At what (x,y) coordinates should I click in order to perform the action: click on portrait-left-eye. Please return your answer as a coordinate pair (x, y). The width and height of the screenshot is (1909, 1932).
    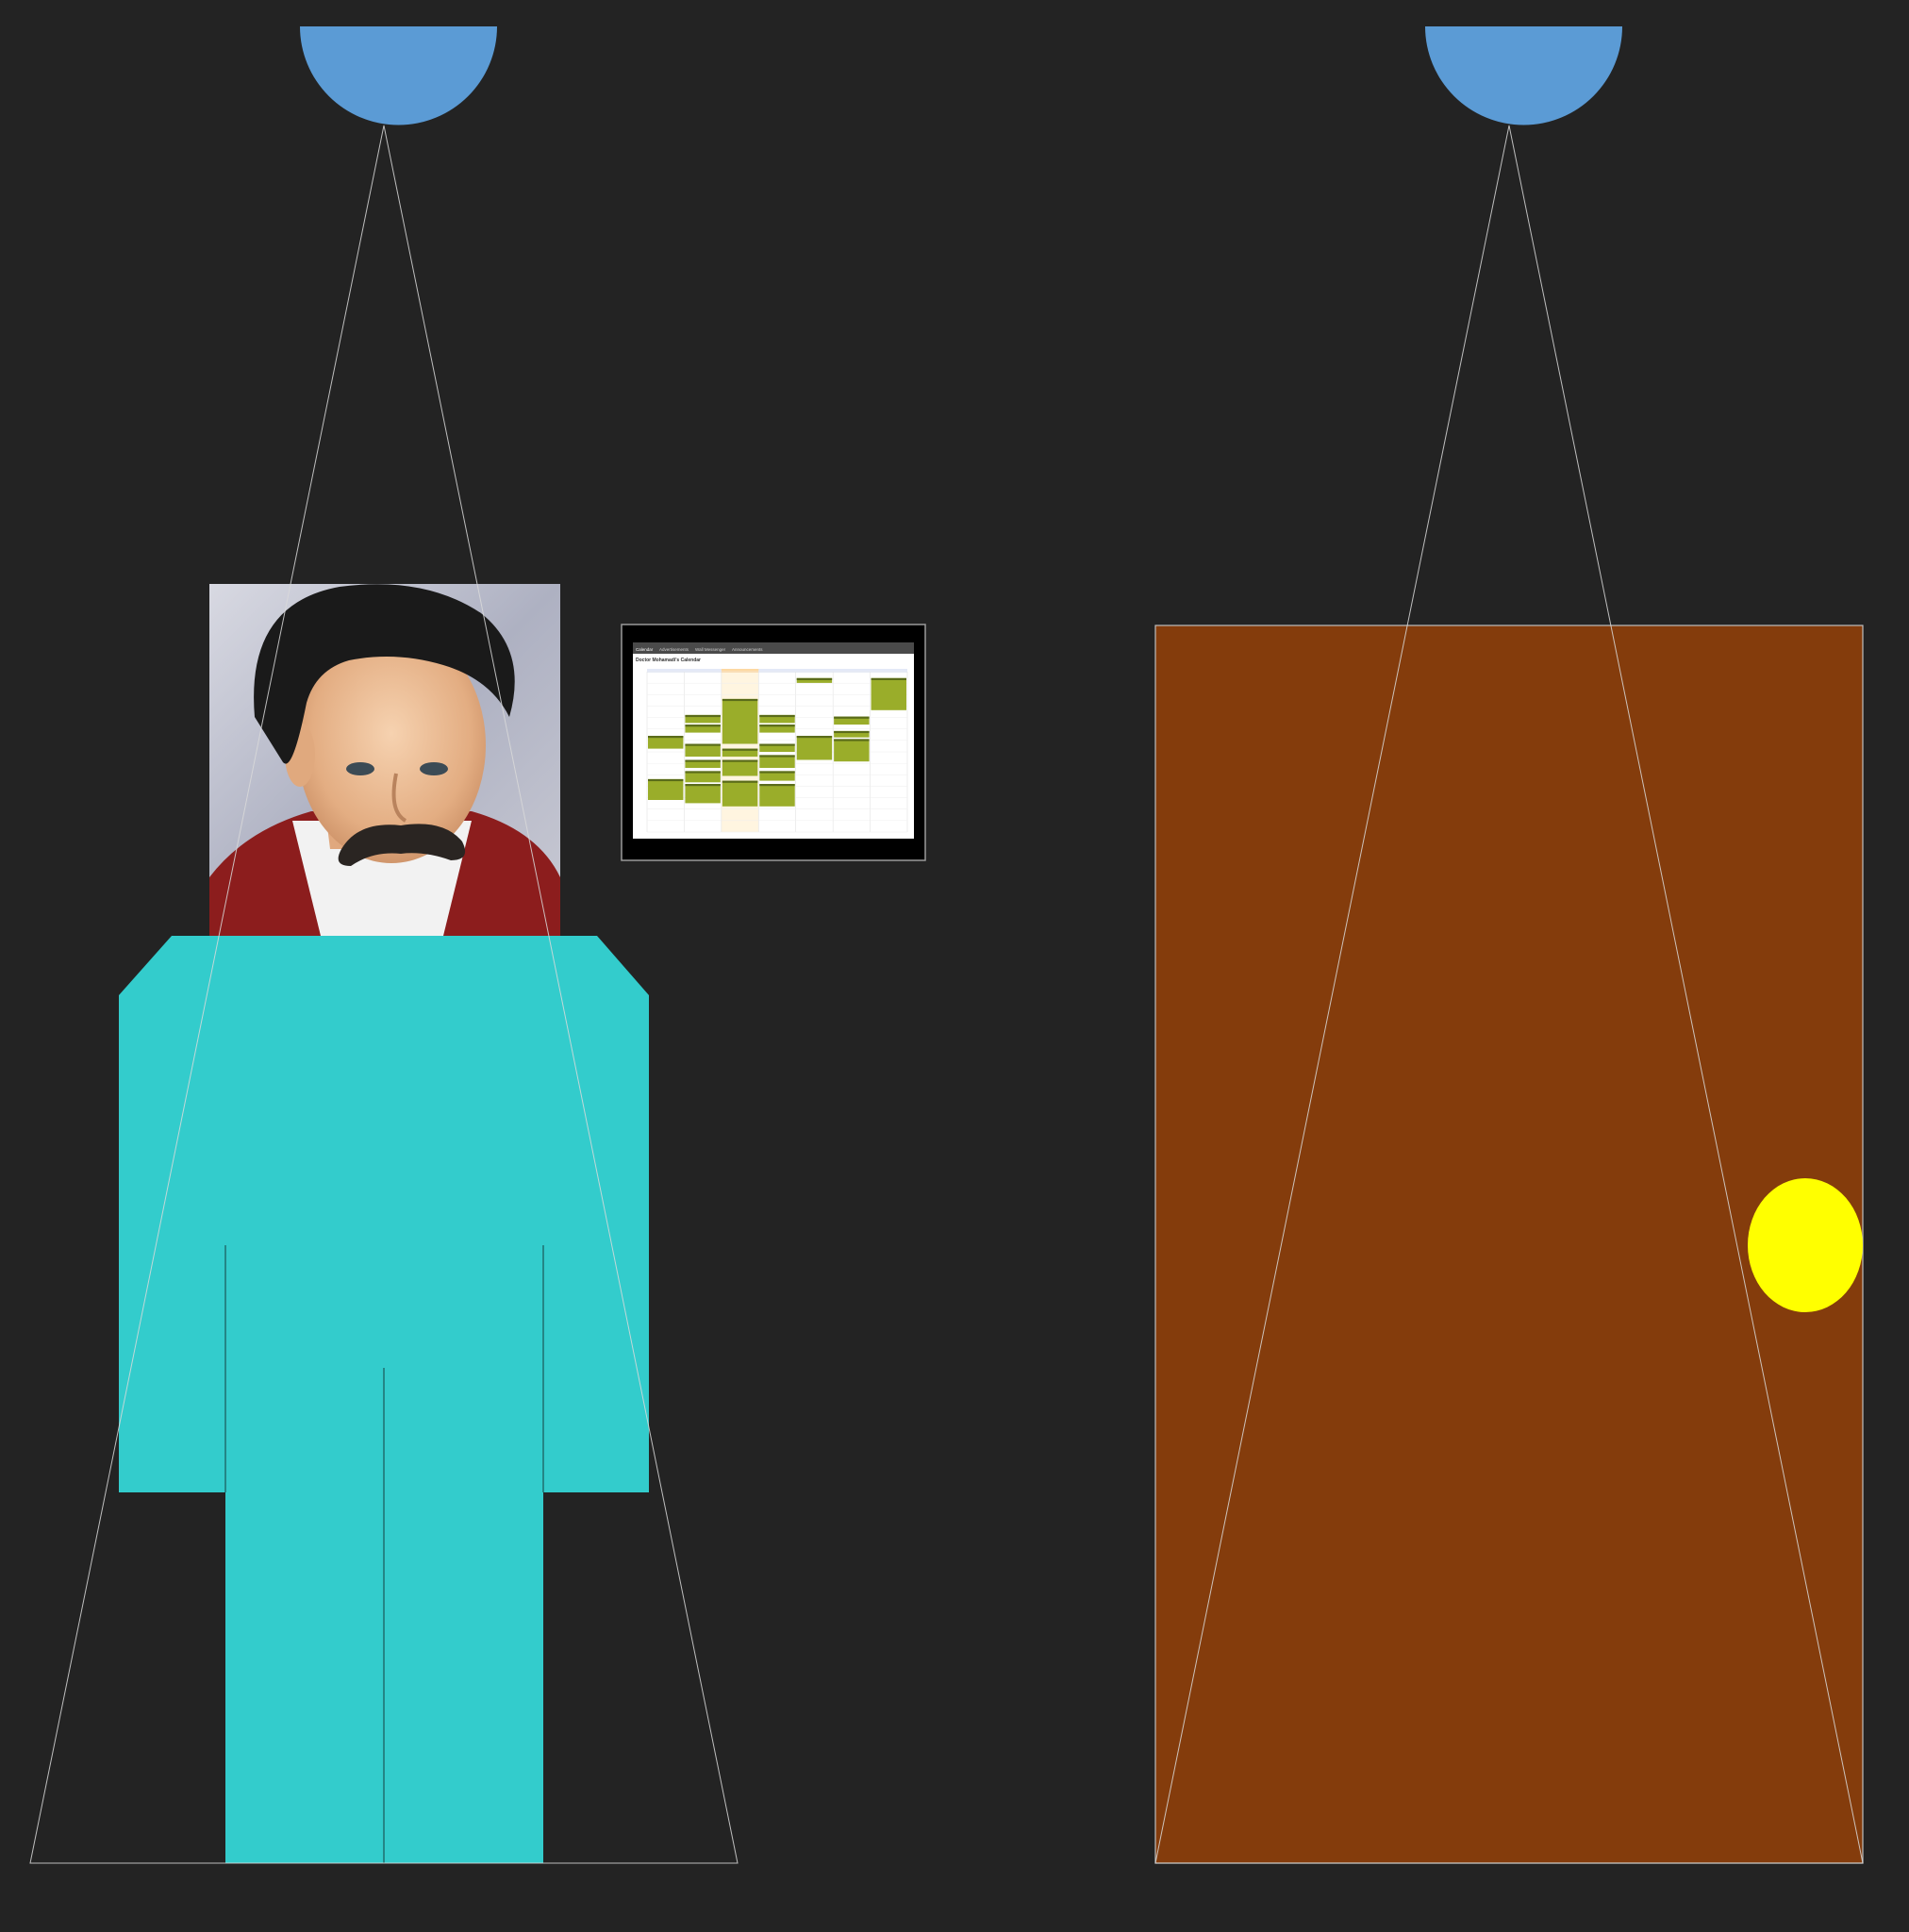
    Looking at the image, I should click on (360, 768).